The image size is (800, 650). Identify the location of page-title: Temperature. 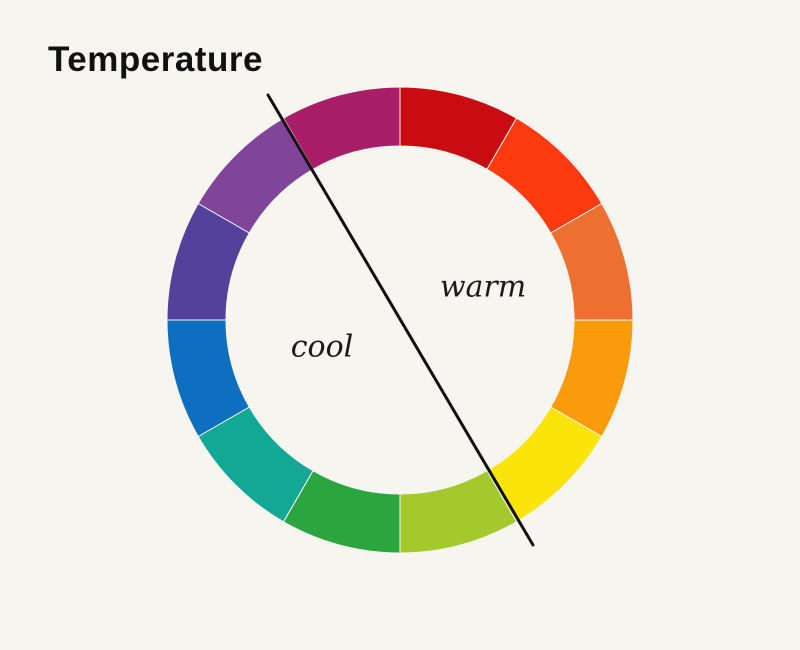
(155, 59).